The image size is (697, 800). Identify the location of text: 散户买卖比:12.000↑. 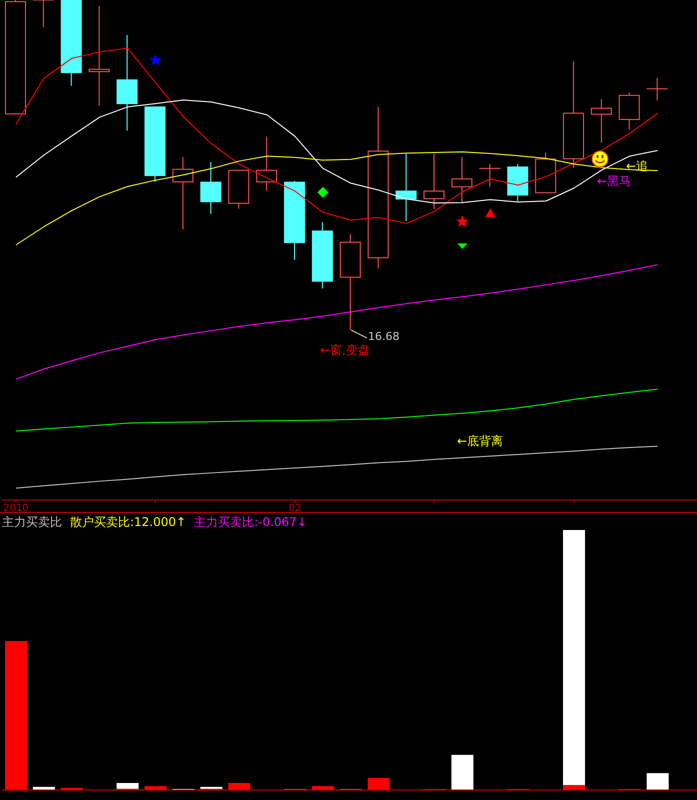
(128, 522).